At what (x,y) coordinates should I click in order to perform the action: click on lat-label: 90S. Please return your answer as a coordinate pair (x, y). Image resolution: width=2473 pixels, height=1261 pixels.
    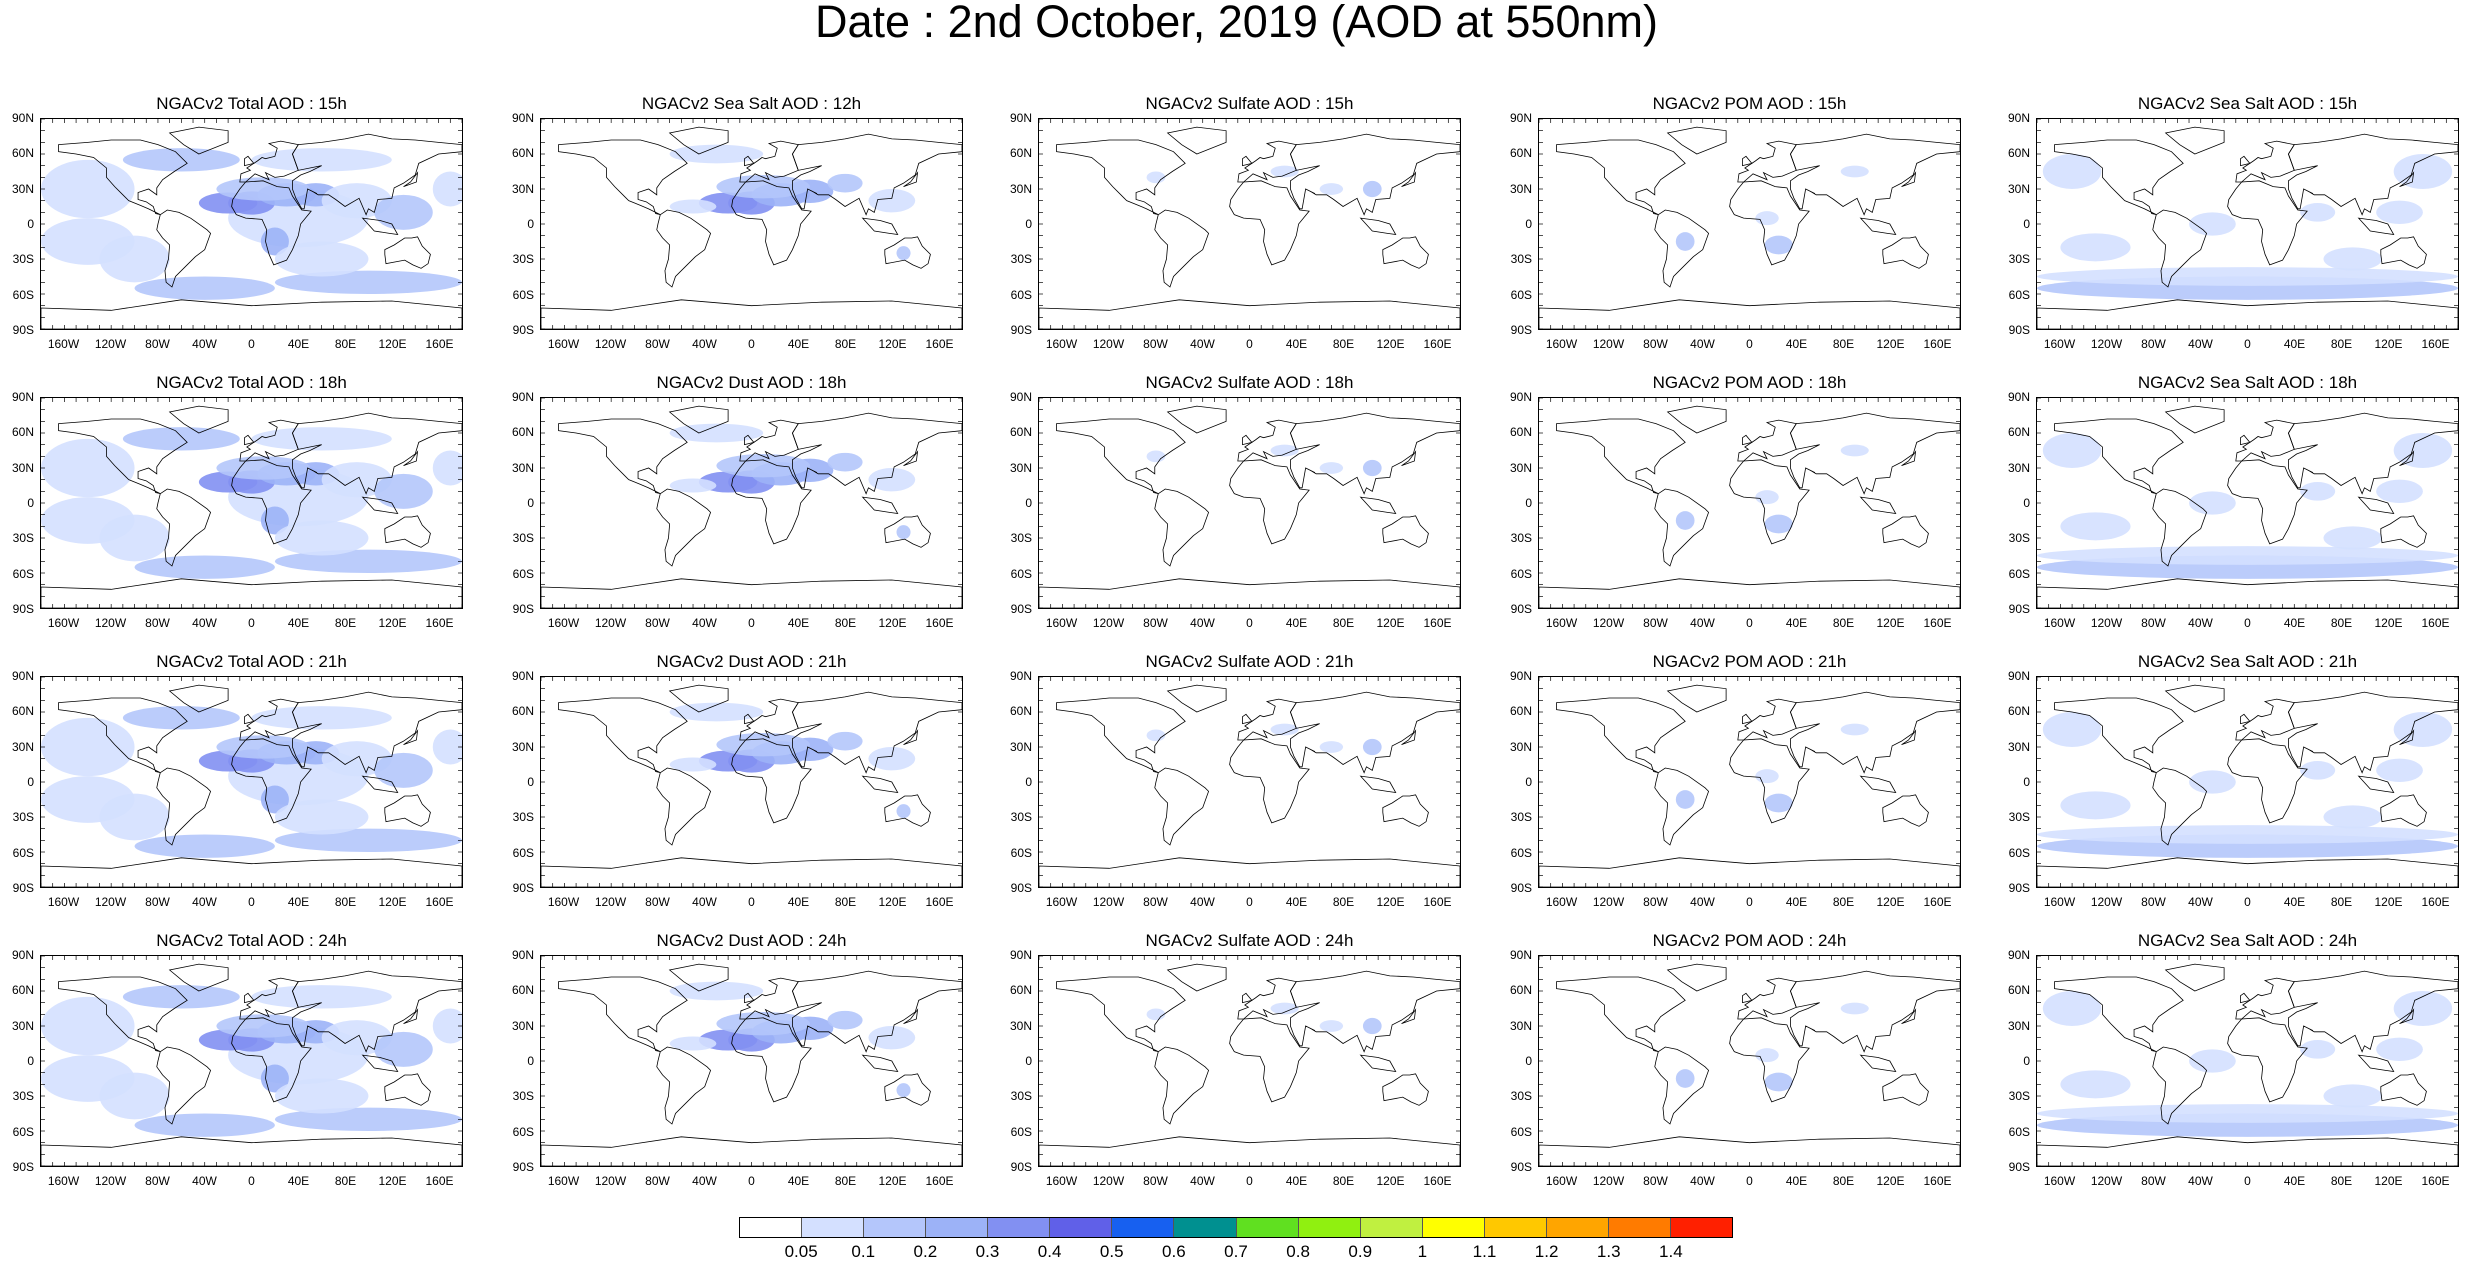
    Looking at the image, I should click on (2019, 330).